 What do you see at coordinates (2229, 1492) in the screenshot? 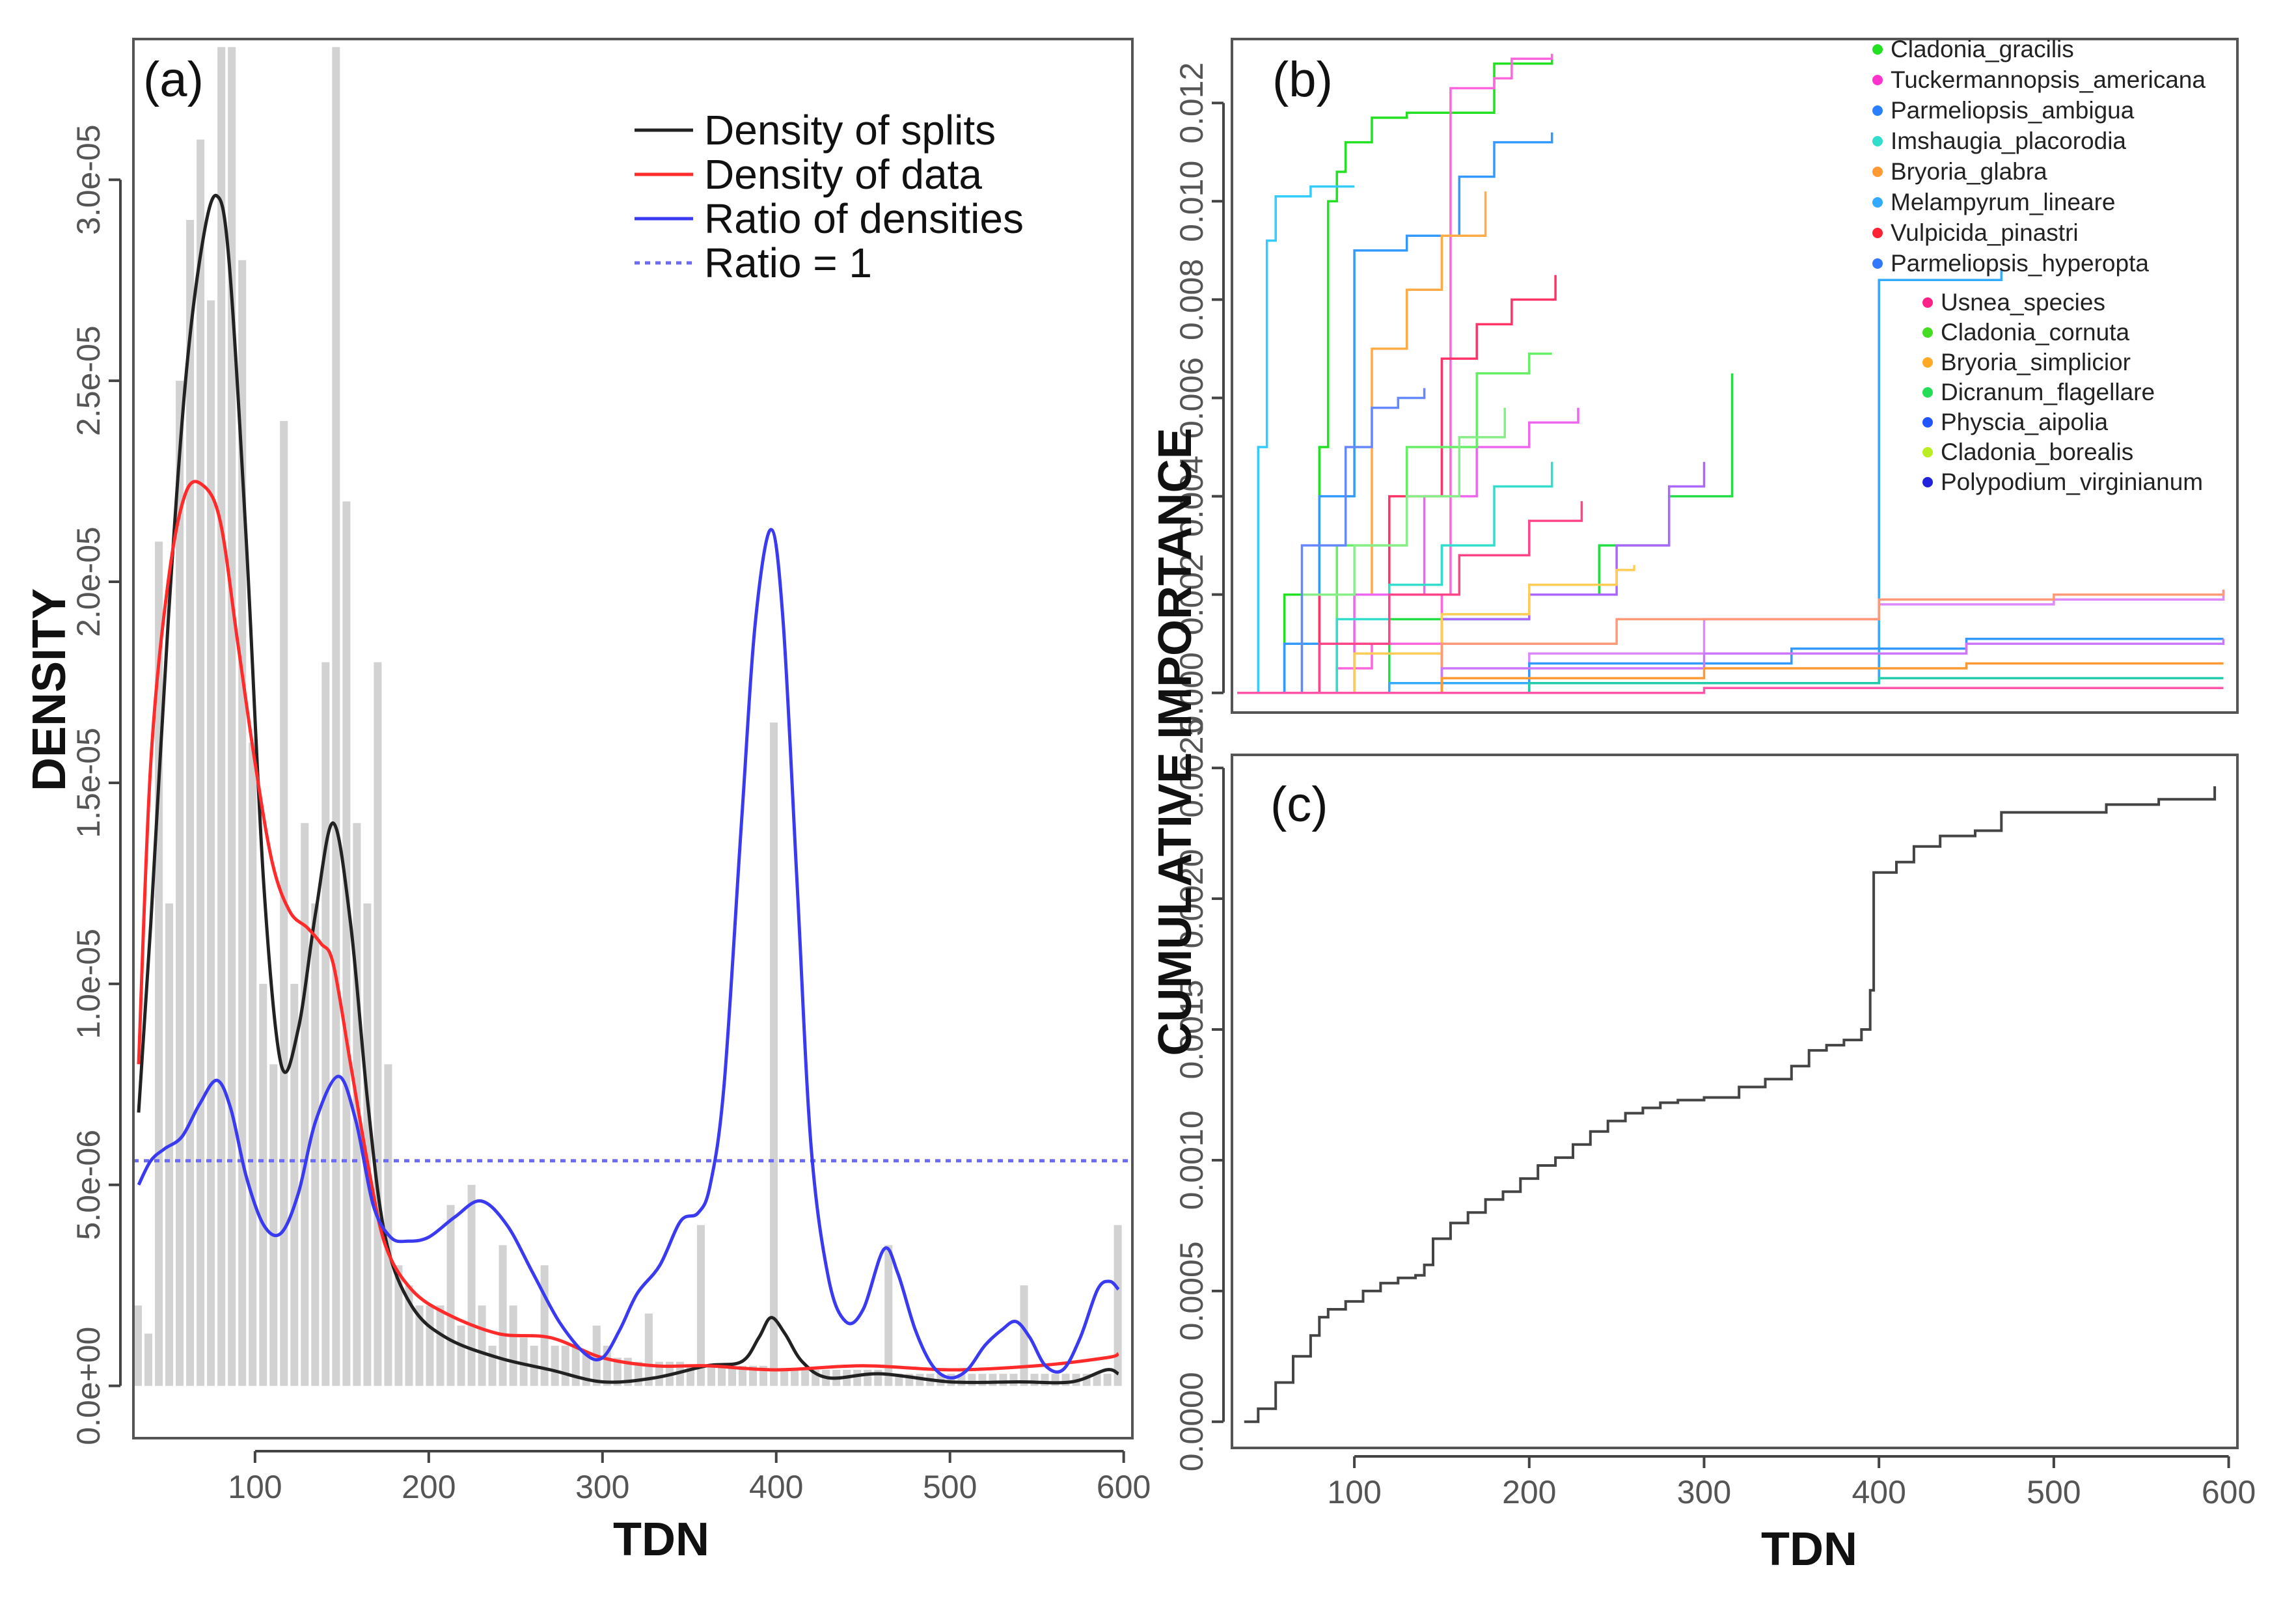
I see `panel-c-x-tick-label: 600` at bounding box center [2229, 1492].